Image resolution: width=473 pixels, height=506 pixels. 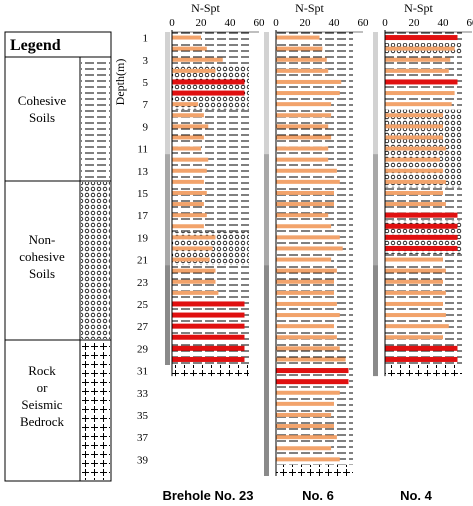 What do you see at coordinates (143, 327) in the screenshot?
I see `depth-tick-label: 27` at bounding box center [143, 327].